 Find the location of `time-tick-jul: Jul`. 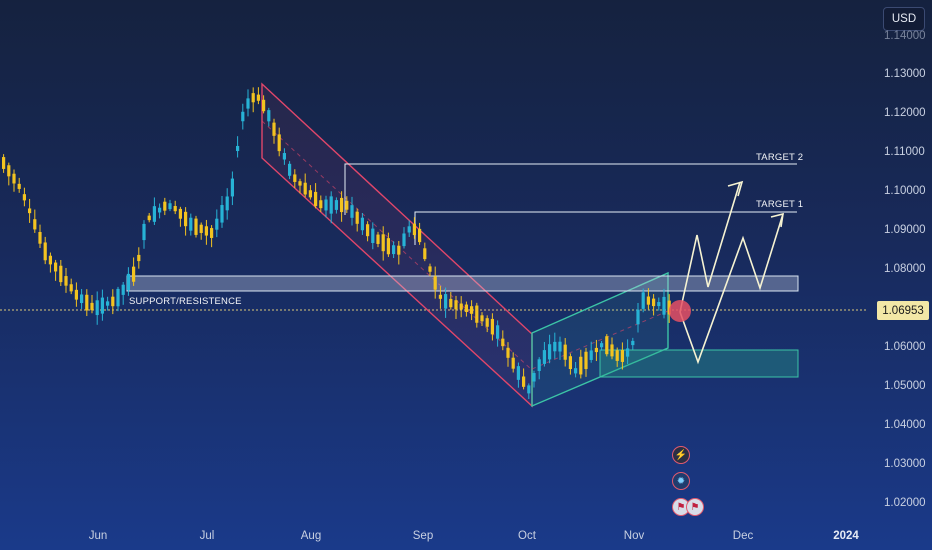

time-tick-jul: Jul is located at coordinates (207, 536).